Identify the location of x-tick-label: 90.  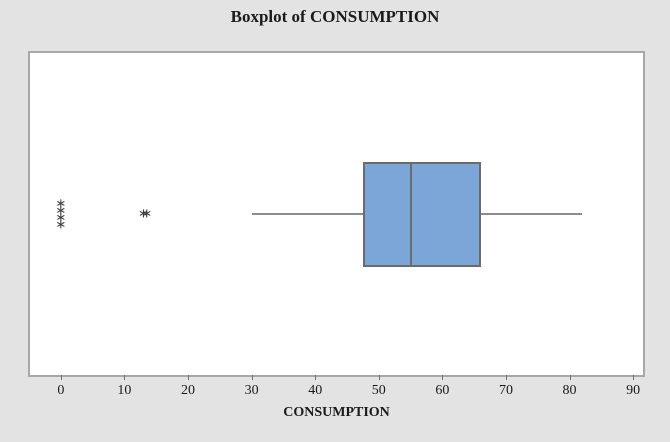
(633, 390).